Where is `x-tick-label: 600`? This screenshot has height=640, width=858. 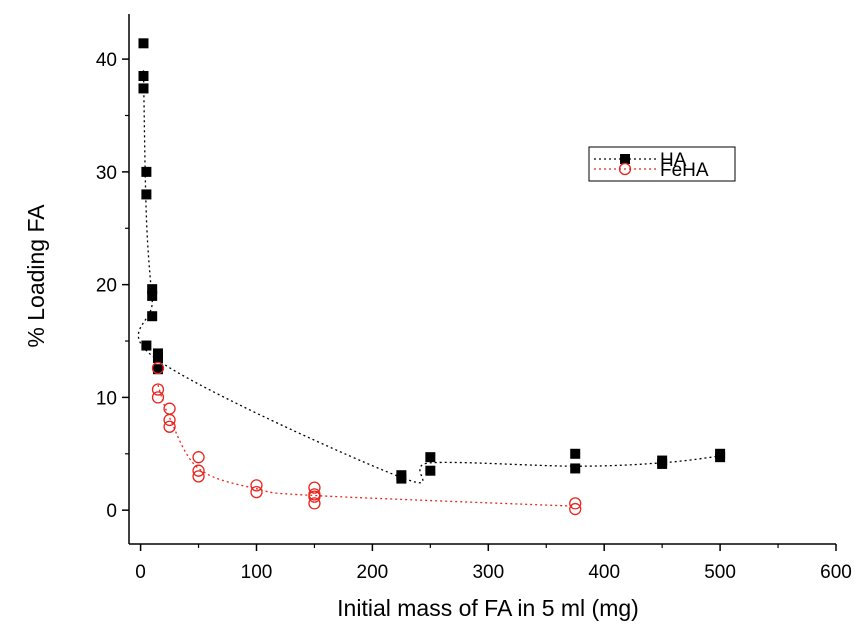 x-tick-label: 600 is located at coordinates (836, 572).